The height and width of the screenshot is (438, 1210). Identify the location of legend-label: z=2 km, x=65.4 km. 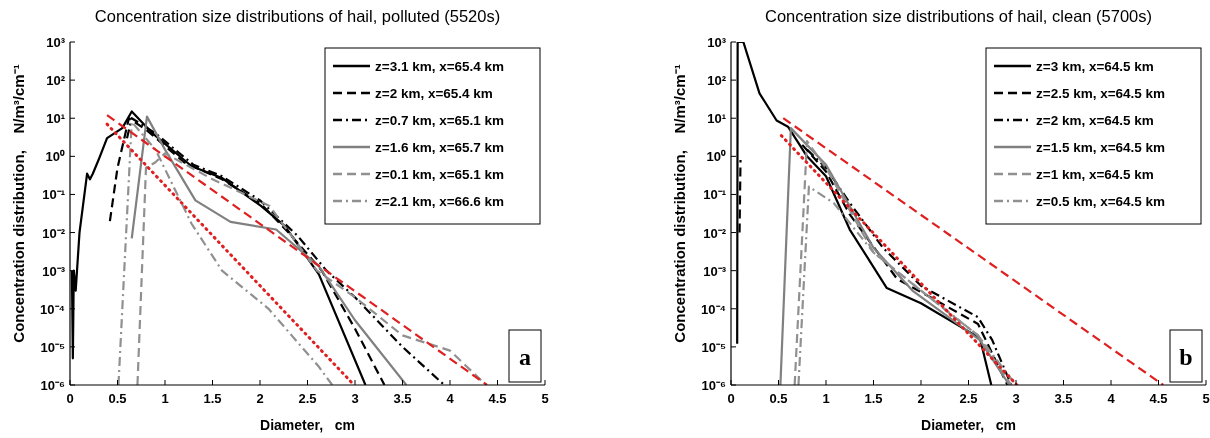
(434, 93).